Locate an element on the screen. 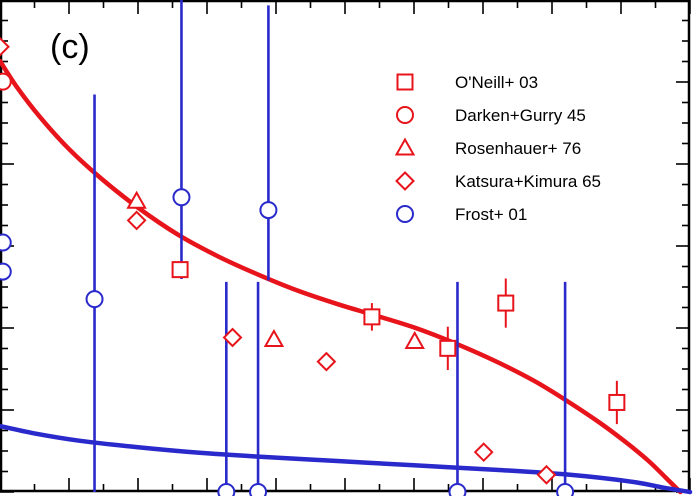  blue-fit-curve is located at coordinates (346, 459).